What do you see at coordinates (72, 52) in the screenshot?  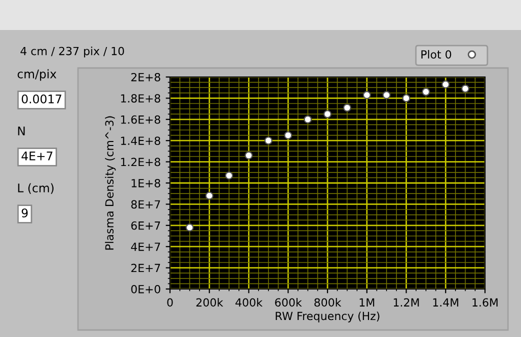 I see `text: 4 cm / 237 pix / 10` at bounding box center [72, 52].